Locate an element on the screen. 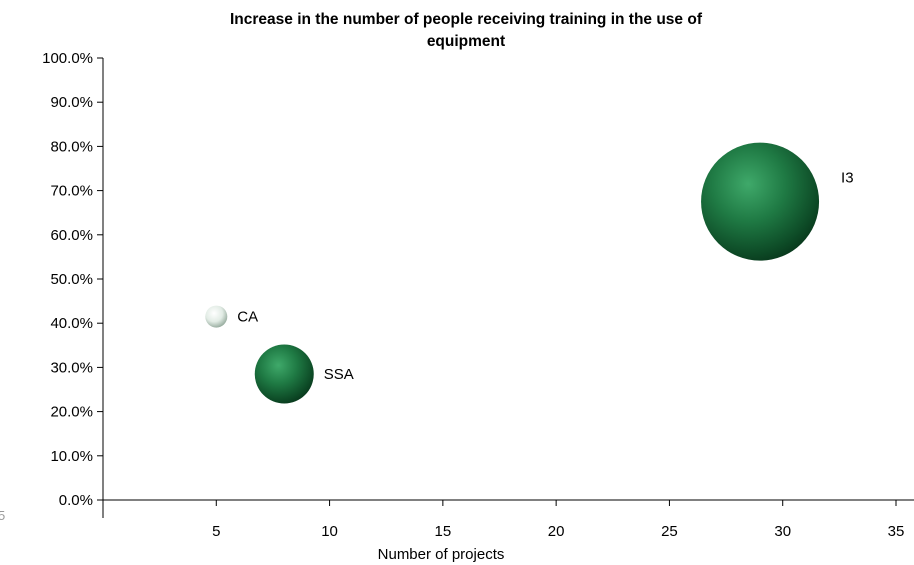  y-tick-label: 60.0% is located at coordinates (71, 235).